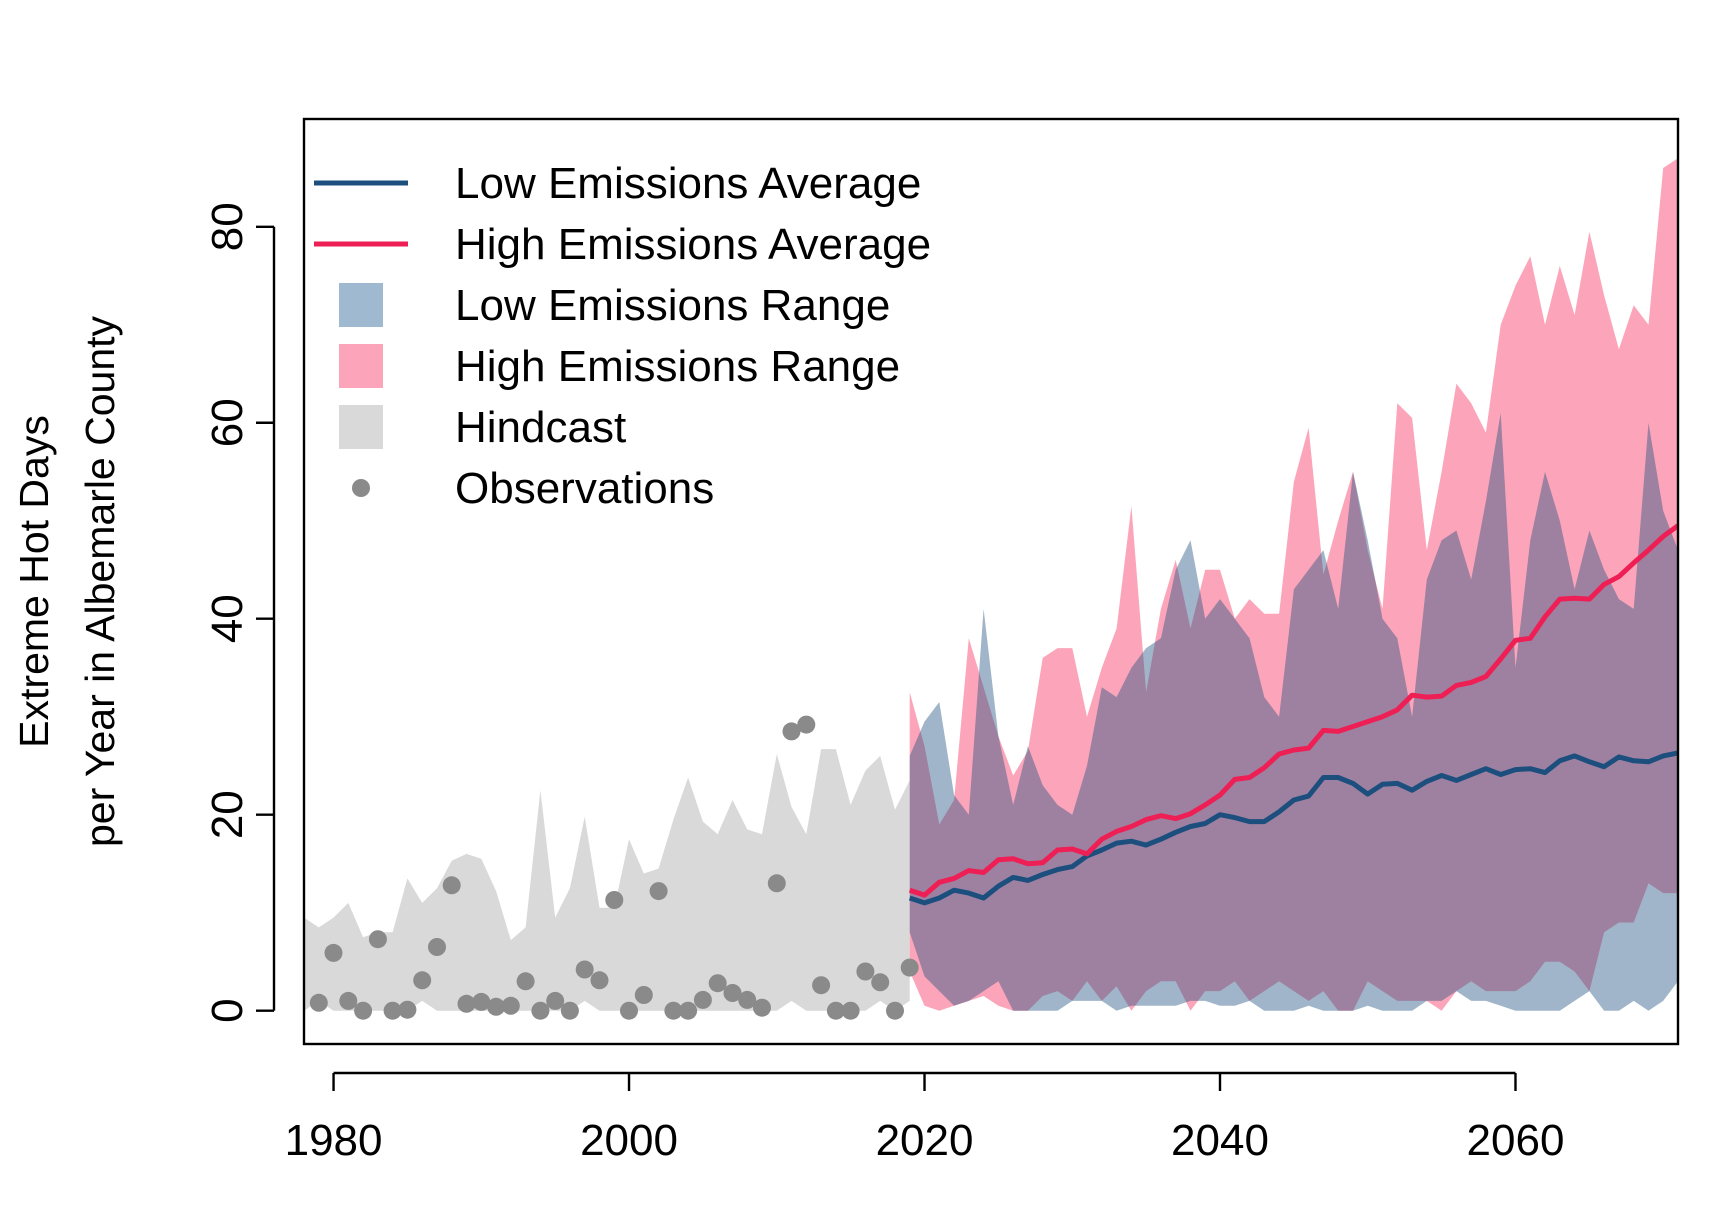  Describe the element at coordinates (584, 488) in the screenshot. I see `legend-label: Observations` at that location.